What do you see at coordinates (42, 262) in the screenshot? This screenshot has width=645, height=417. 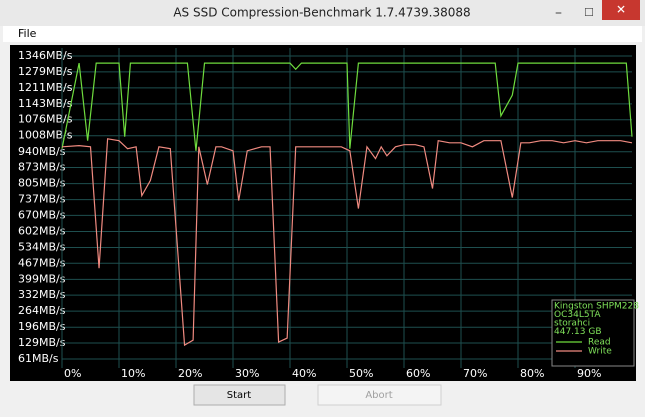 I see `y-tick-label: 467MB/s` at bounding box center [42, 262].